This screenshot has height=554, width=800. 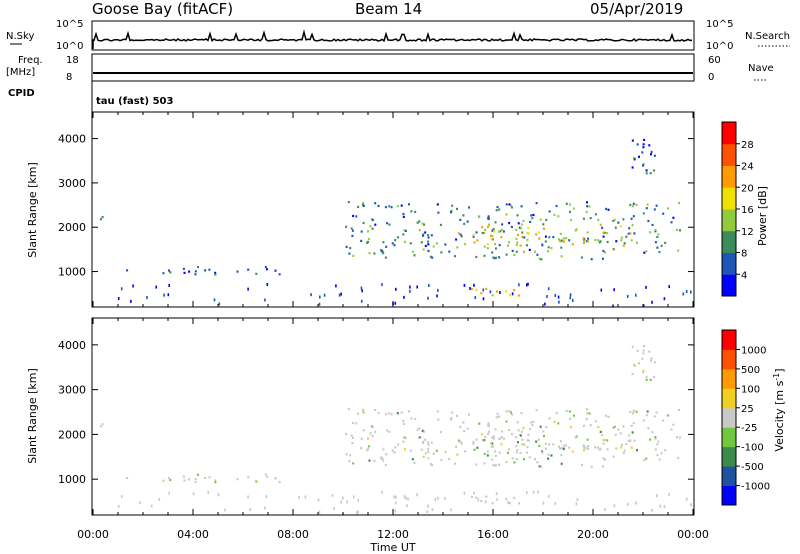 What do you see at coordinates (752, 467) in the screenshot?
I see `colorbar-tick-label: -500` at bounding box center [752, 467].